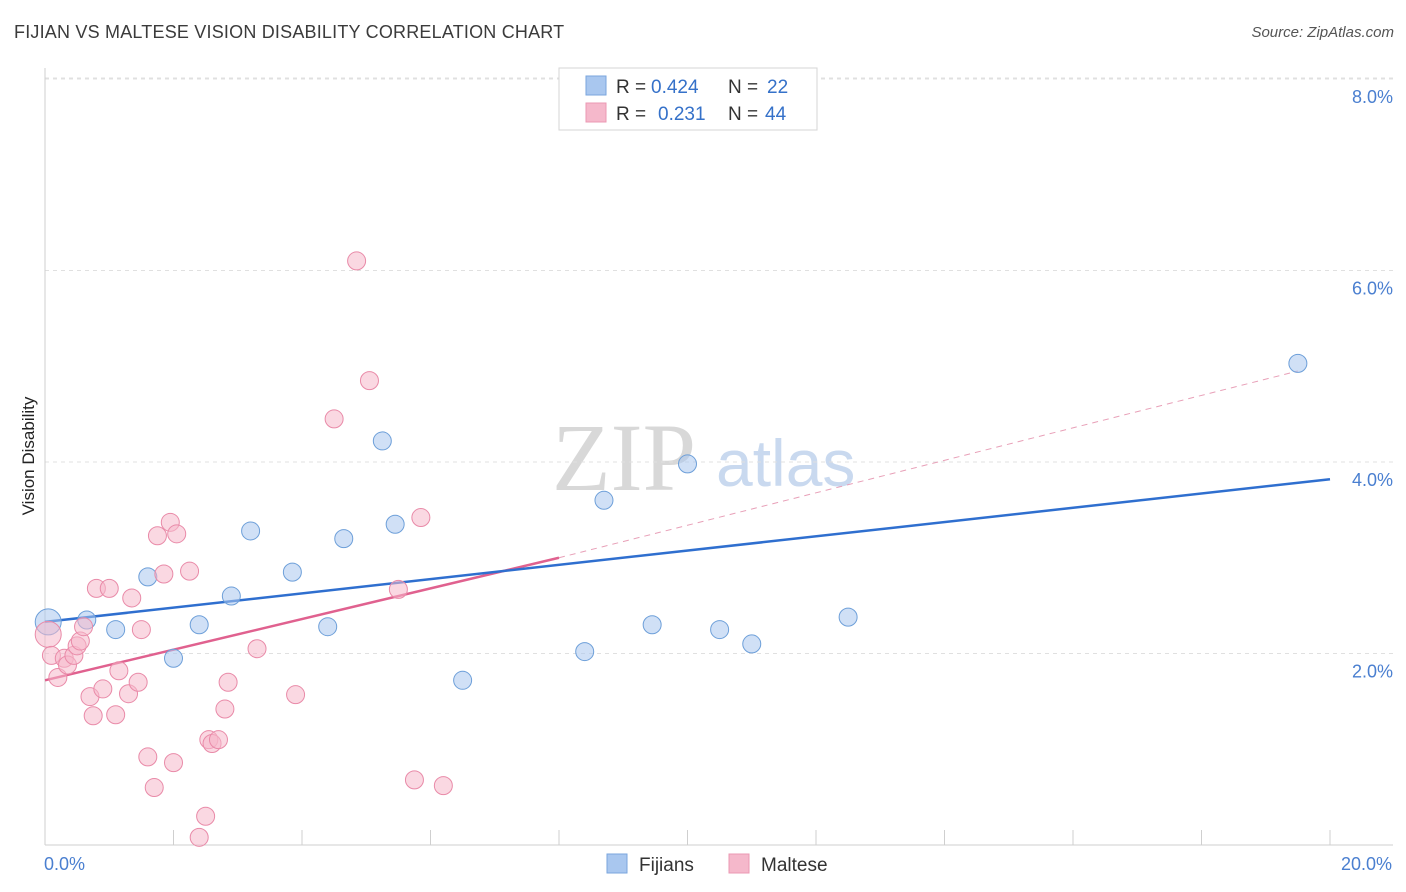 The width and height of the screenshot is (1406, 892). What do you see at coordinates (682, 114) in the screenshot?
I see `legend-r-value: 0.231` at bounding box center [682, 114].